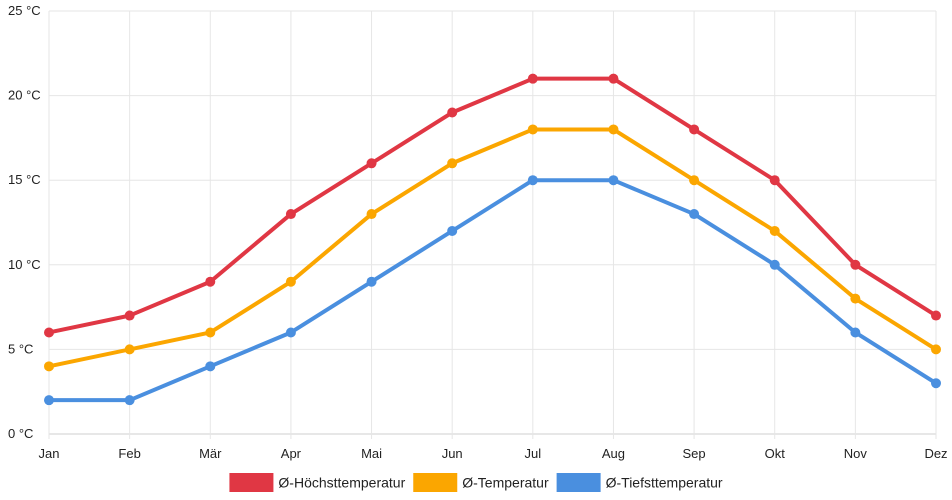 The image size is (952, 500). What do you see at coordinates (452, 453) in the screenshot?
I see `x-tick-label: Jun` at bounding box center [452, 453].